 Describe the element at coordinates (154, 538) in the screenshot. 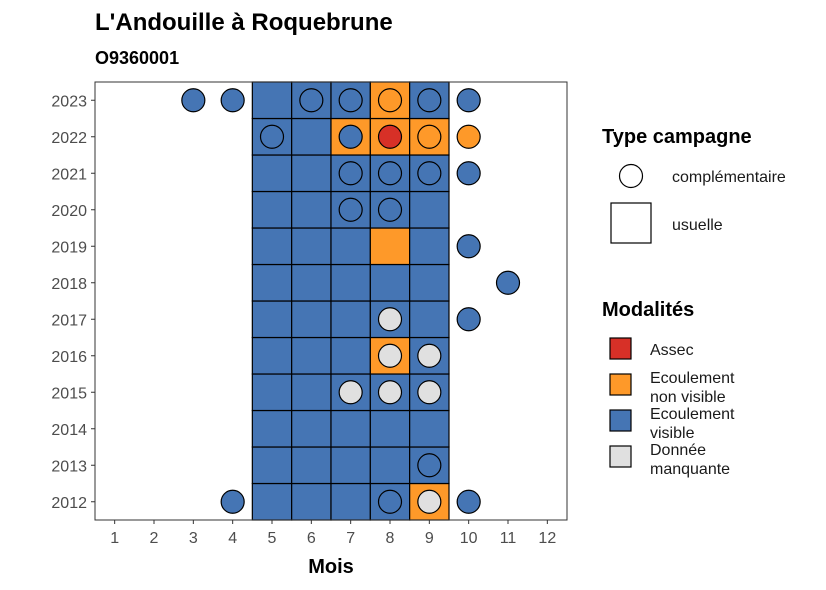

I see `x-tick-label: 2` at that location.